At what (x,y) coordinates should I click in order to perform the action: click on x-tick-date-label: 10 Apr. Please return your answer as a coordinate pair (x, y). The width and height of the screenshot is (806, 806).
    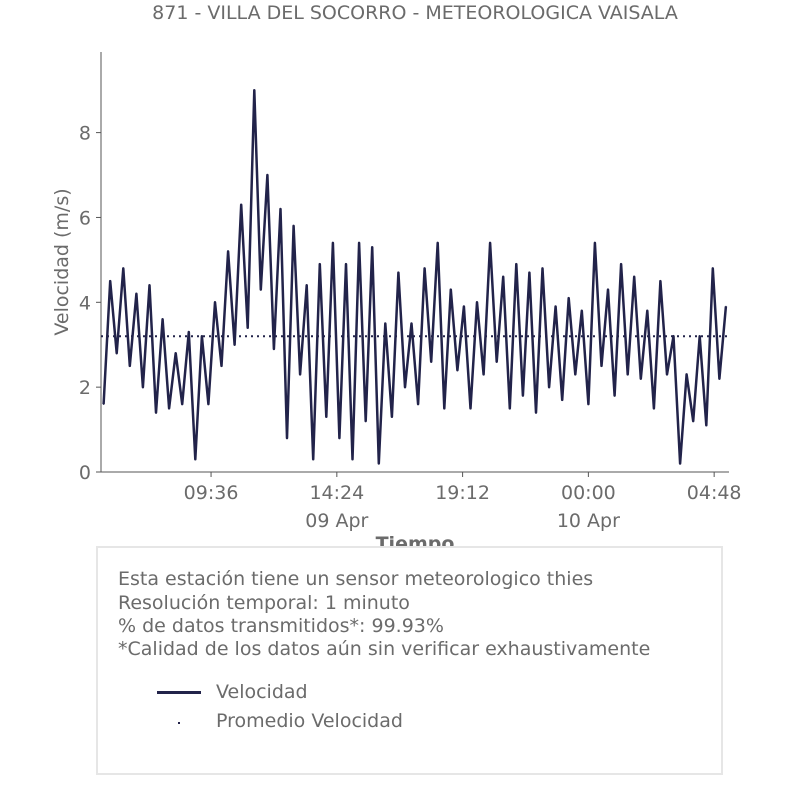
    Looking at the image, I should click on (588, 521).